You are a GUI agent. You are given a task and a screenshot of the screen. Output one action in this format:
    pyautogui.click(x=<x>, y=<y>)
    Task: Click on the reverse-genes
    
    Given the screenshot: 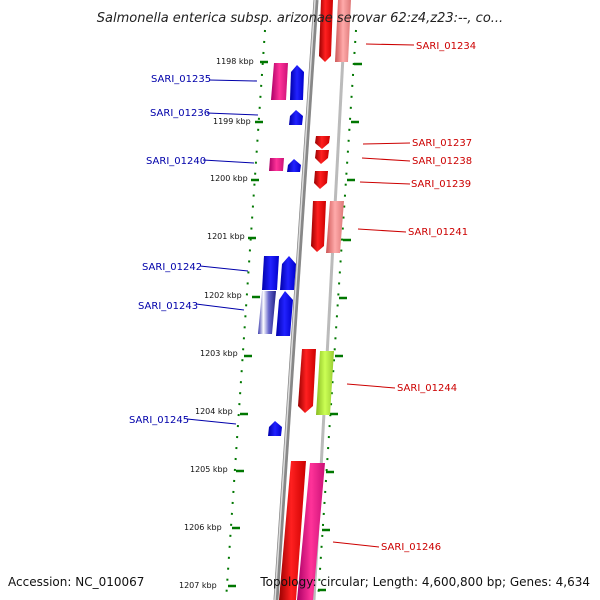 What is the action you would take?
    pyautogui.click(x=281, y=249)
    